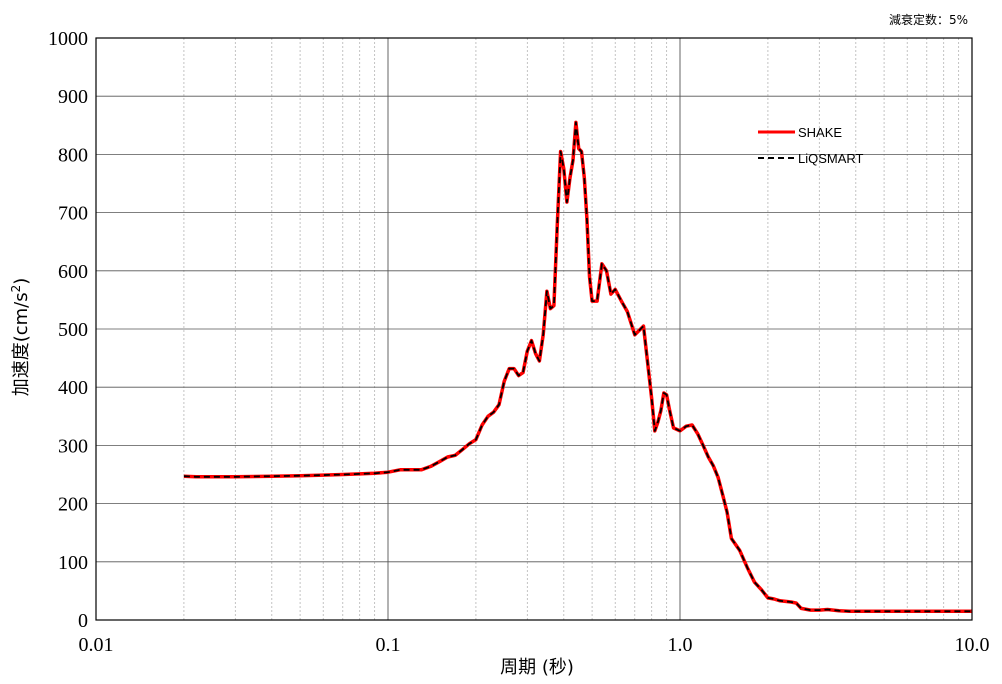 Image resolution: width=1002 pixels, height=684 pixels. I want to click on legend-label-shake: SHAKE, so click(820, 132).